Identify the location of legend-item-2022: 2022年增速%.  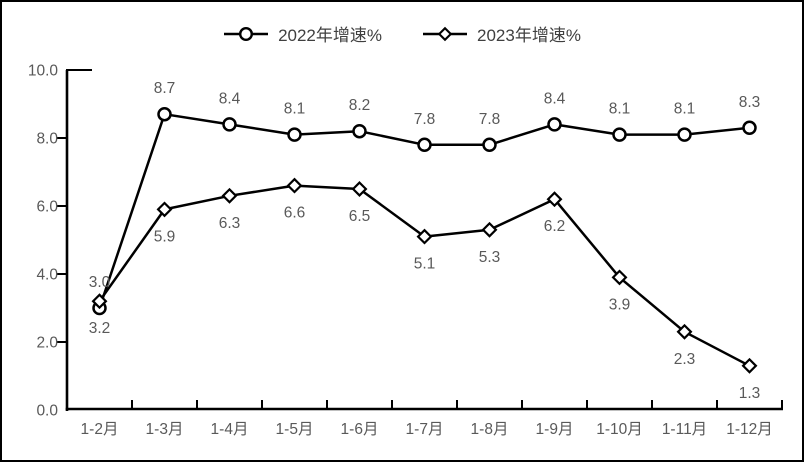
(302, 33).